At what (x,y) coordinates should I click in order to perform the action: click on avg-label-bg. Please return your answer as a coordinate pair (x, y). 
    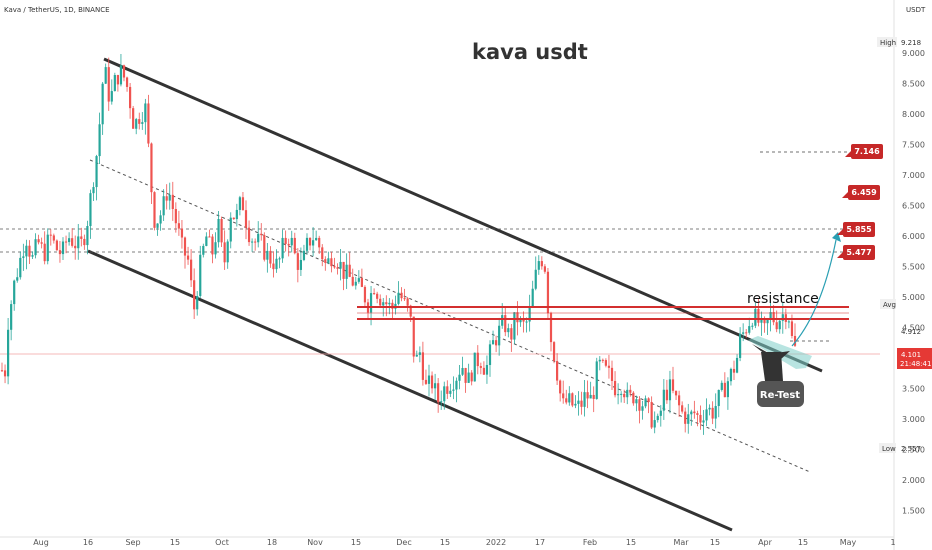
    Looking at the image, I should click on (888, 304).